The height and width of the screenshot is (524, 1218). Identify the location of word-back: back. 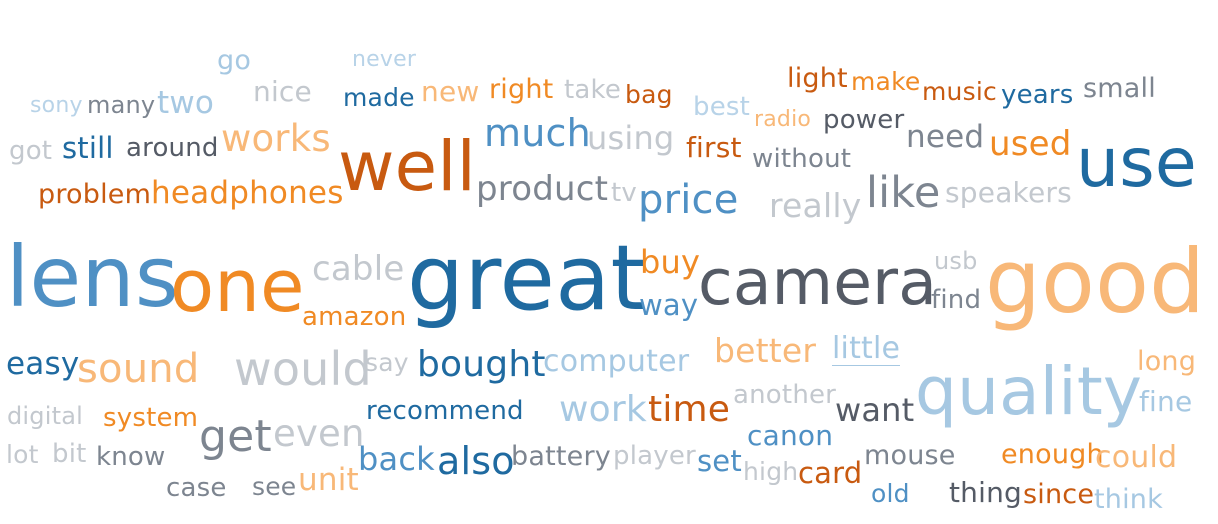
(396, 459).